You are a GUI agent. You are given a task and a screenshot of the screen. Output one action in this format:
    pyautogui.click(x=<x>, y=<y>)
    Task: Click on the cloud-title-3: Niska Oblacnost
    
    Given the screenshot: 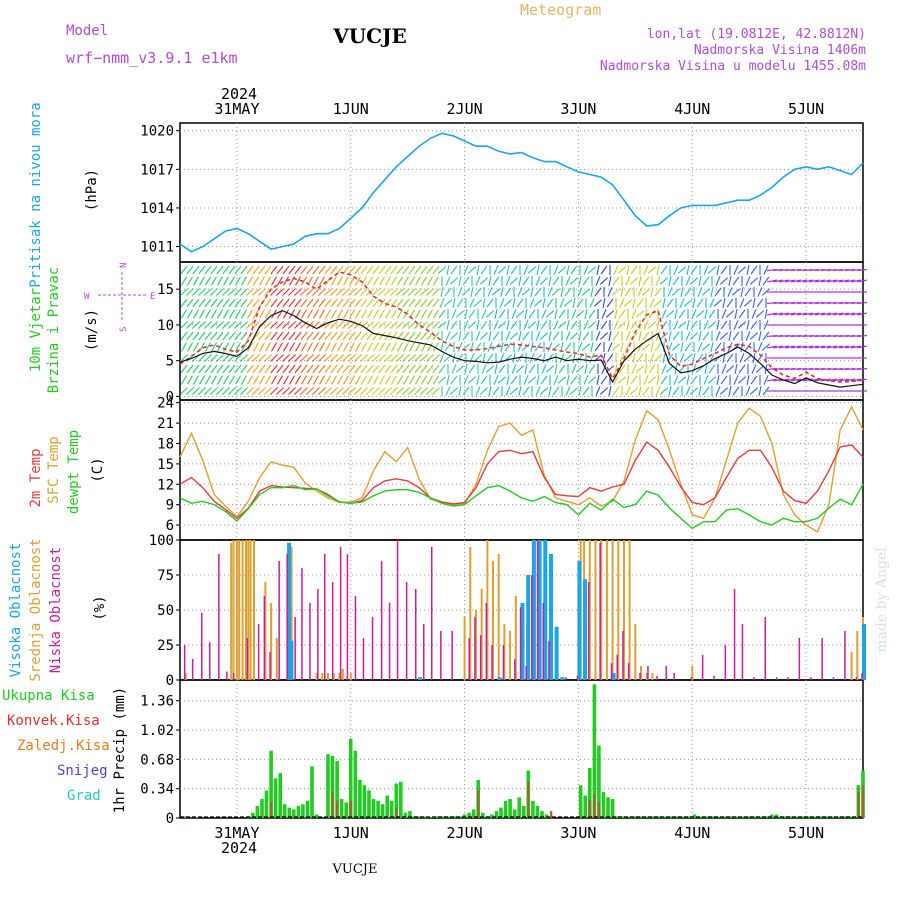 What is the action you would take?
    pyautogui.click(x=56, y=610)
    